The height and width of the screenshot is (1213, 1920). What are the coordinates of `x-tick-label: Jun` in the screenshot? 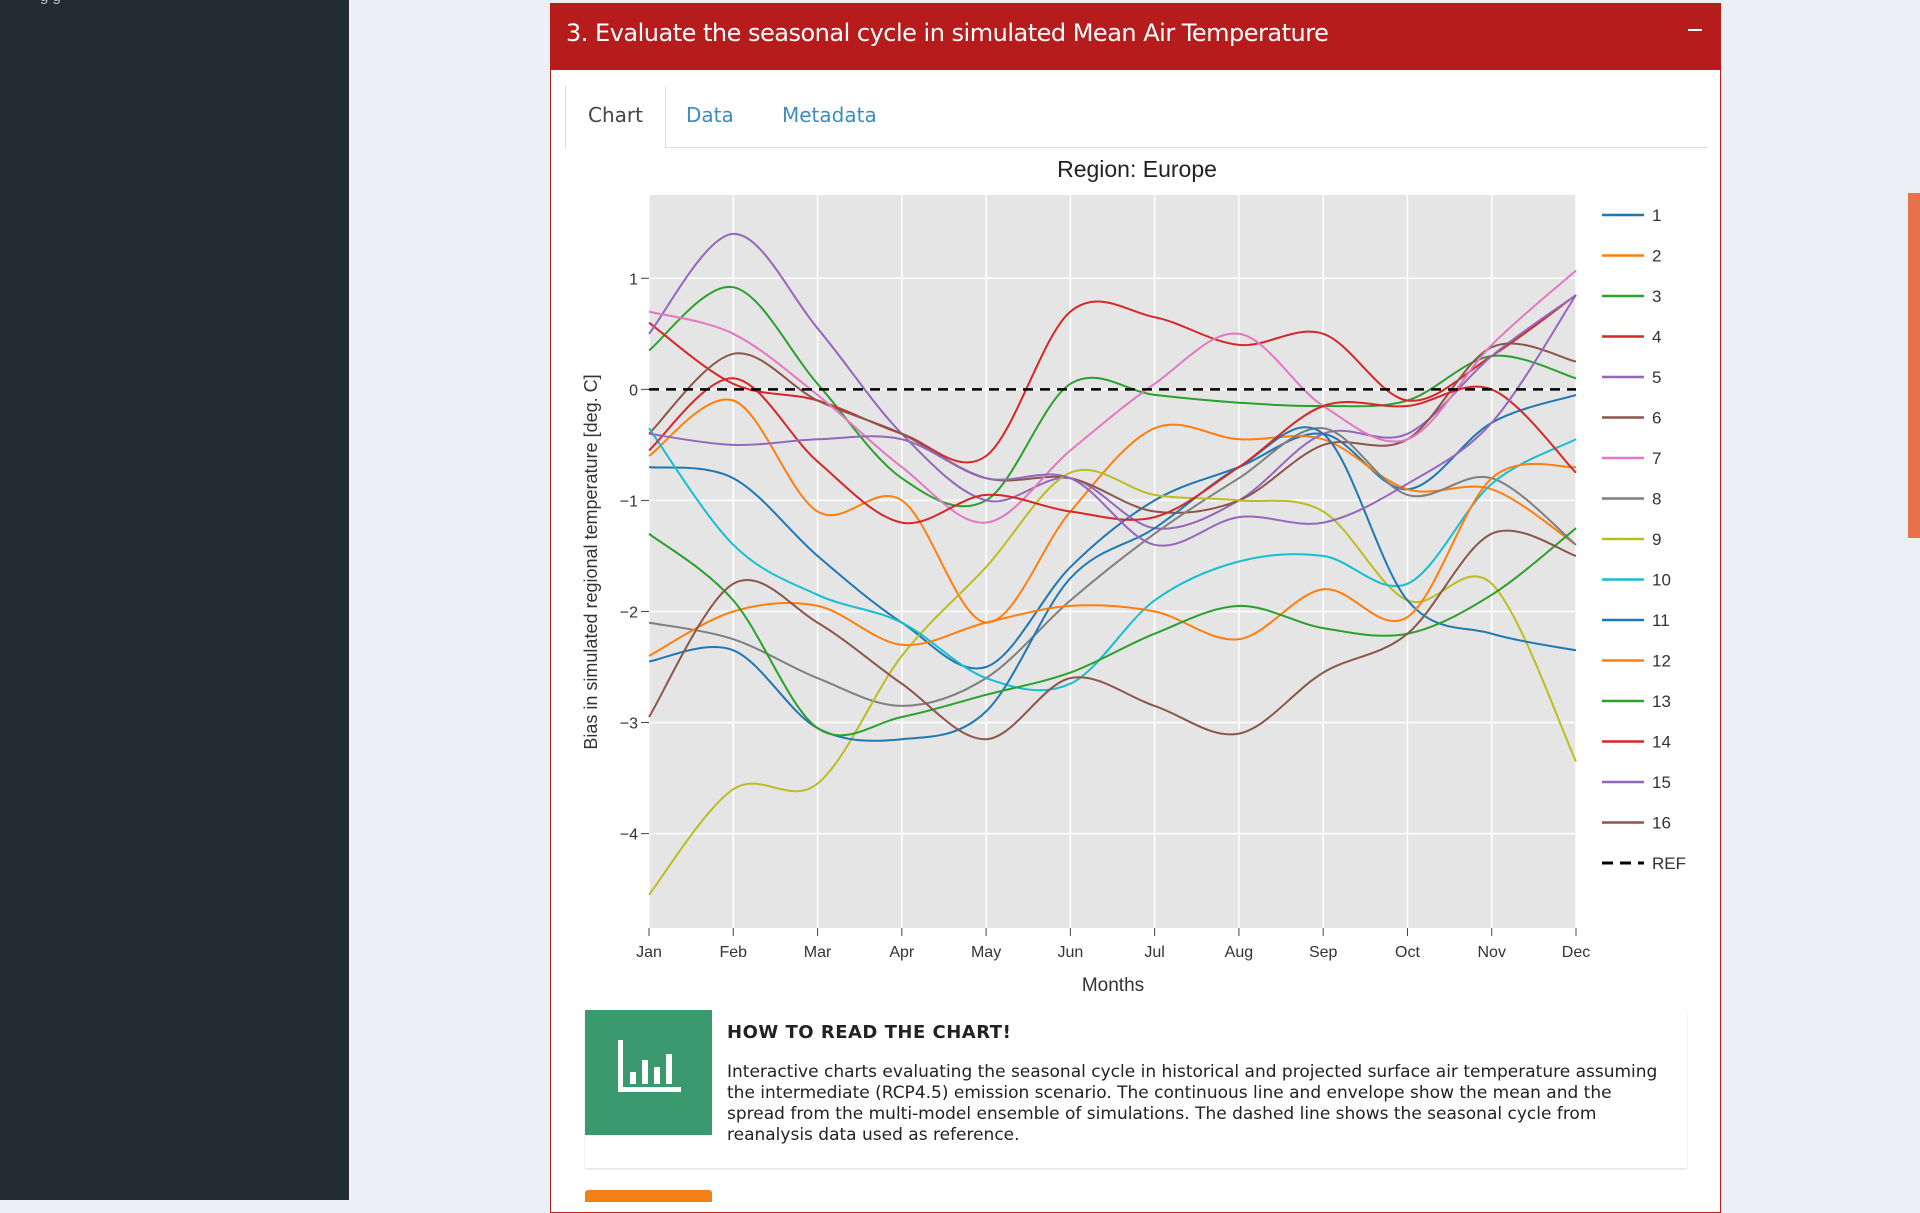 It's located at (1070, 952).